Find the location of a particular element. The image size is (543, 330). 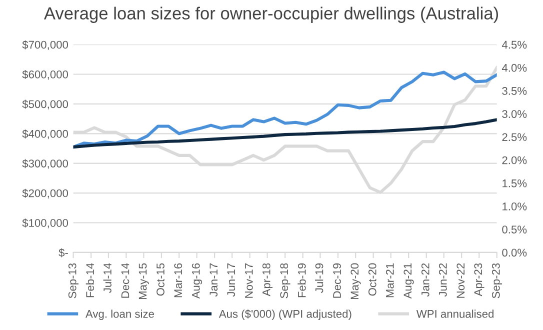

x-tick-label: Aug-21 is located at coordinates (409, 281).